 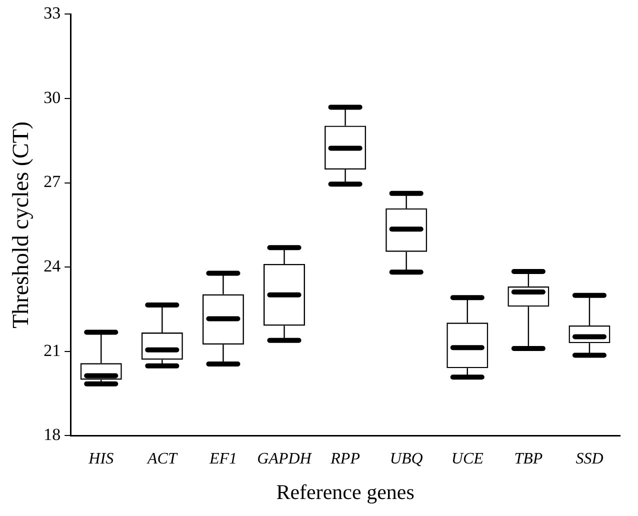 I want to click on y-tick-label: 27, so click(x=53, y=182).